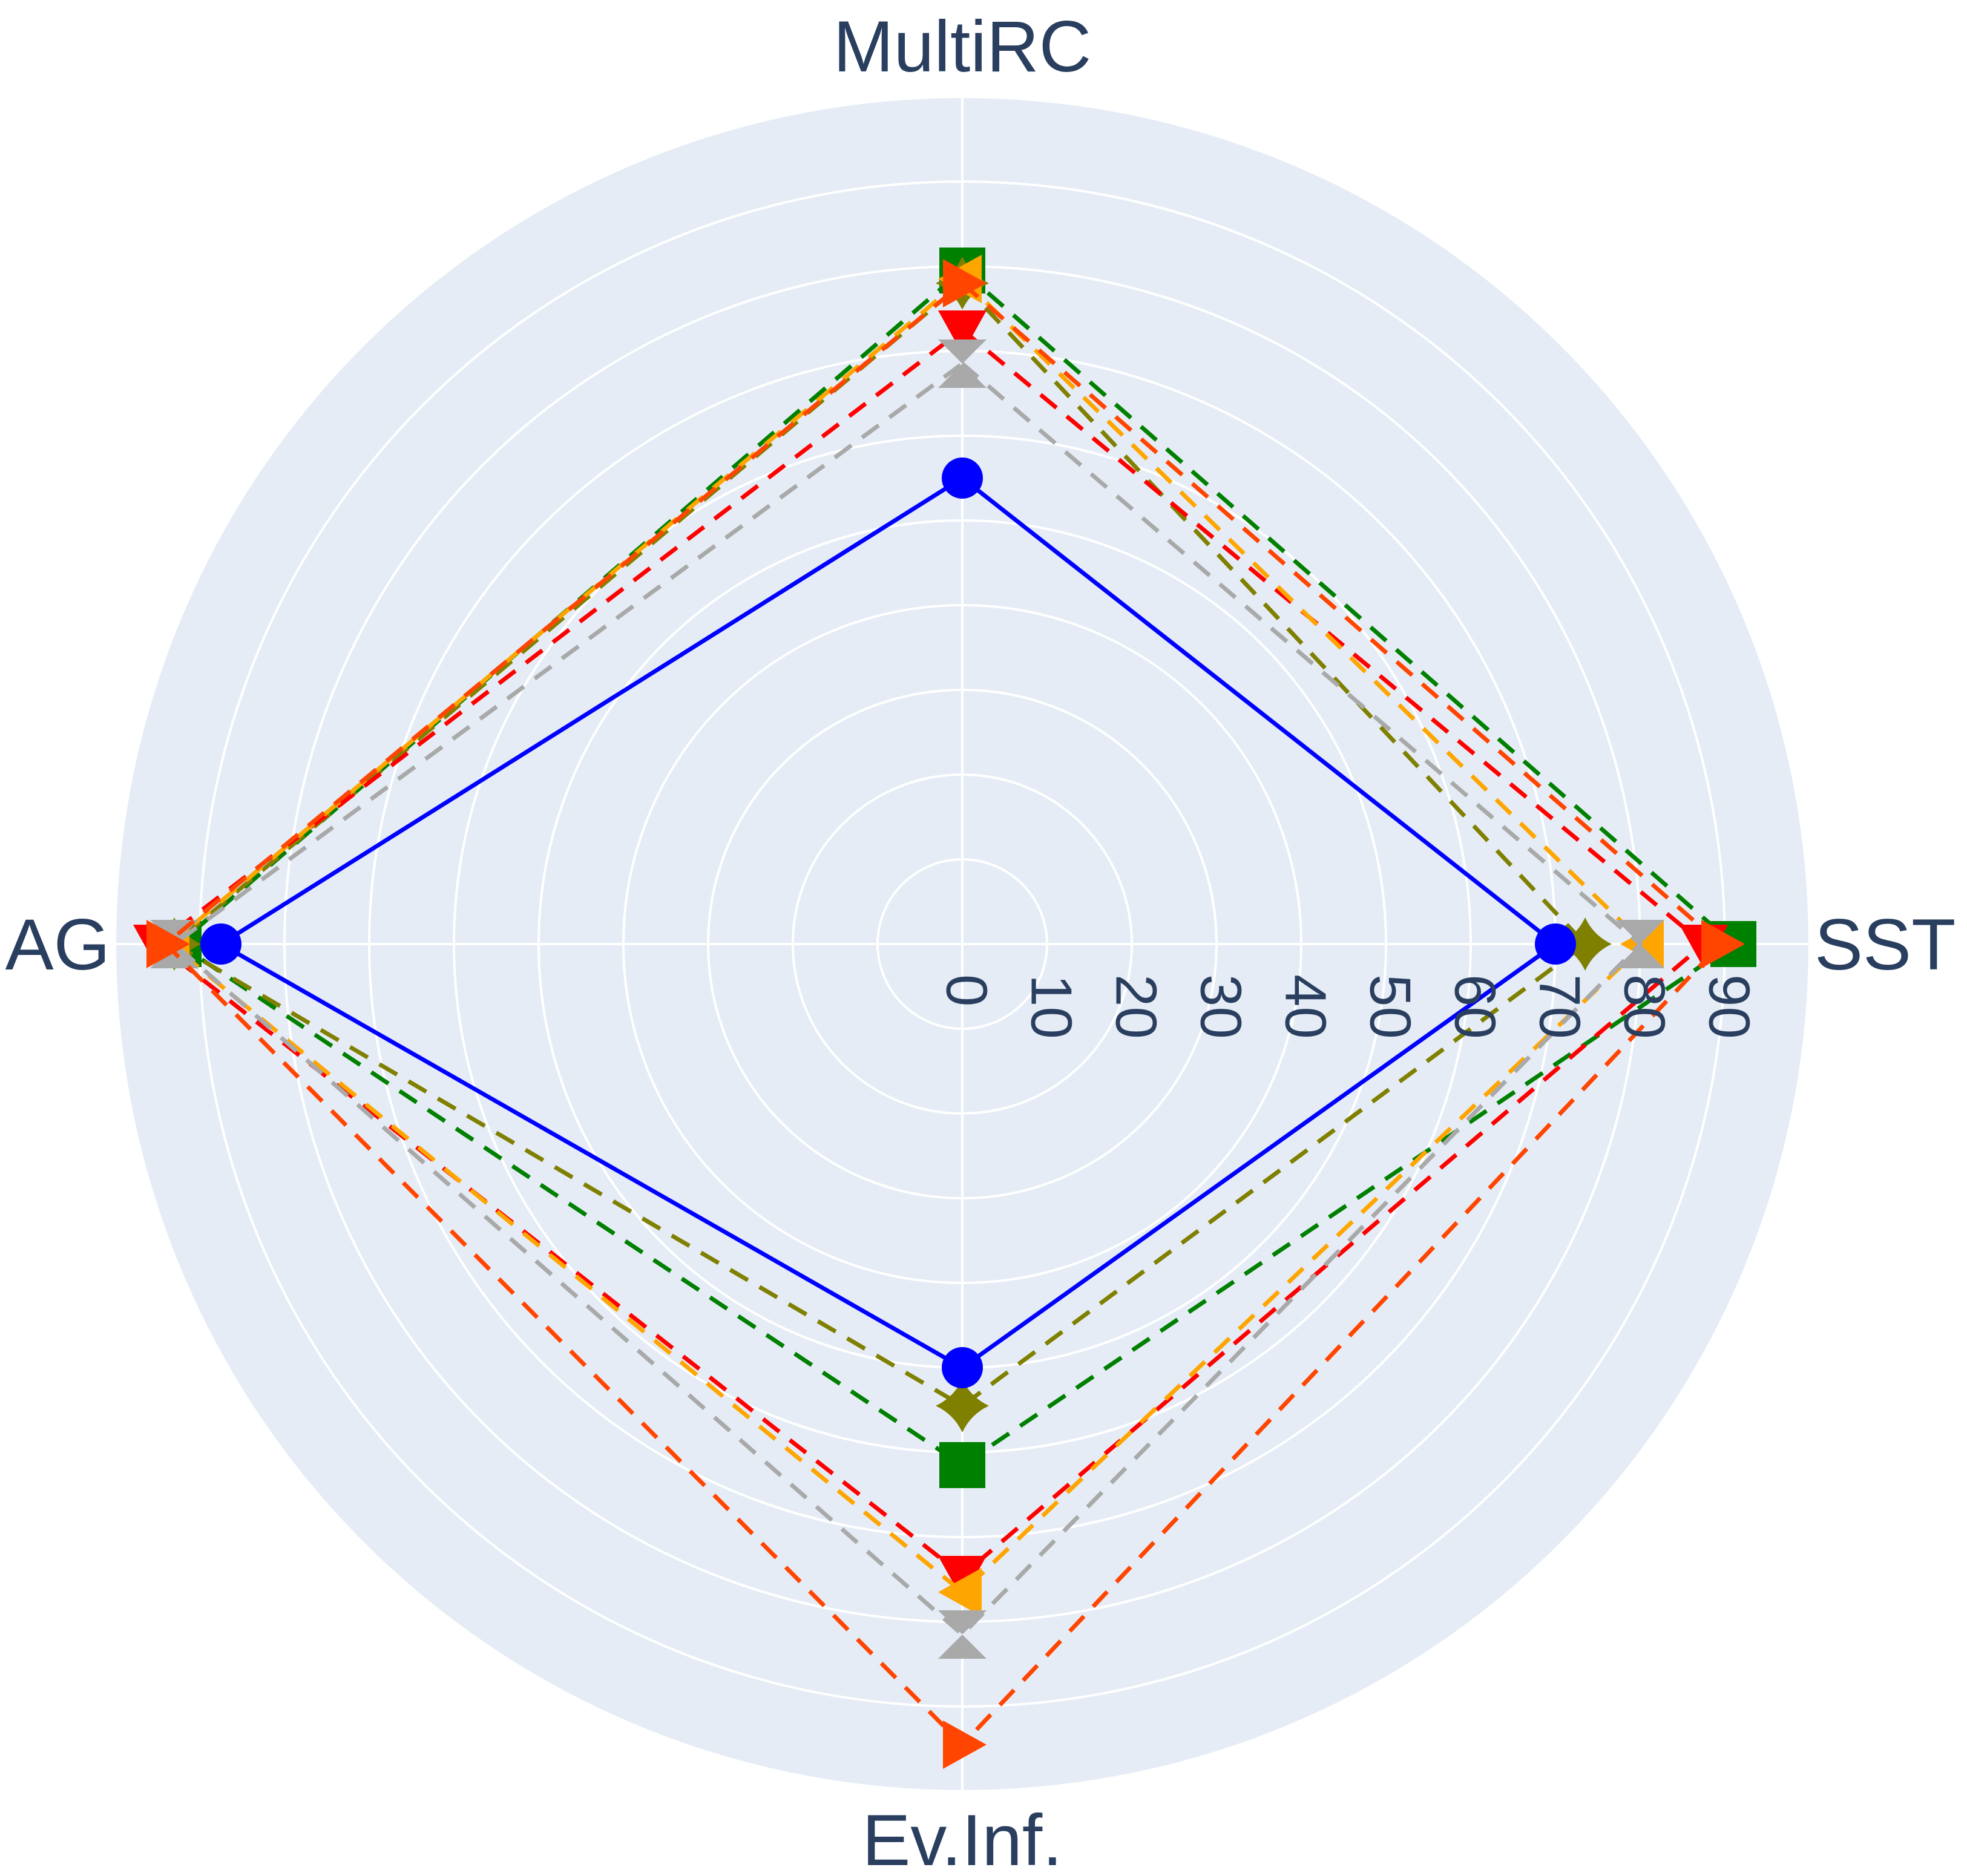 The width and height of the screenshot is (1967, 1876). What do you see at coordinates (1885, 944) in the screenshot?
I see `axis-label-sst: SST` at bounding box center [1885, 944].